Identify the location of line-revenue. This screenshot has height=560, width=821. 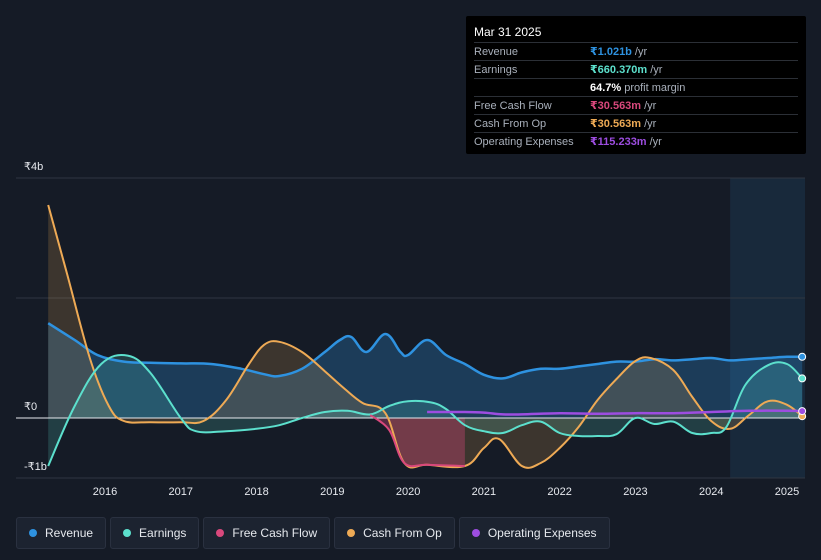
(425, 351).